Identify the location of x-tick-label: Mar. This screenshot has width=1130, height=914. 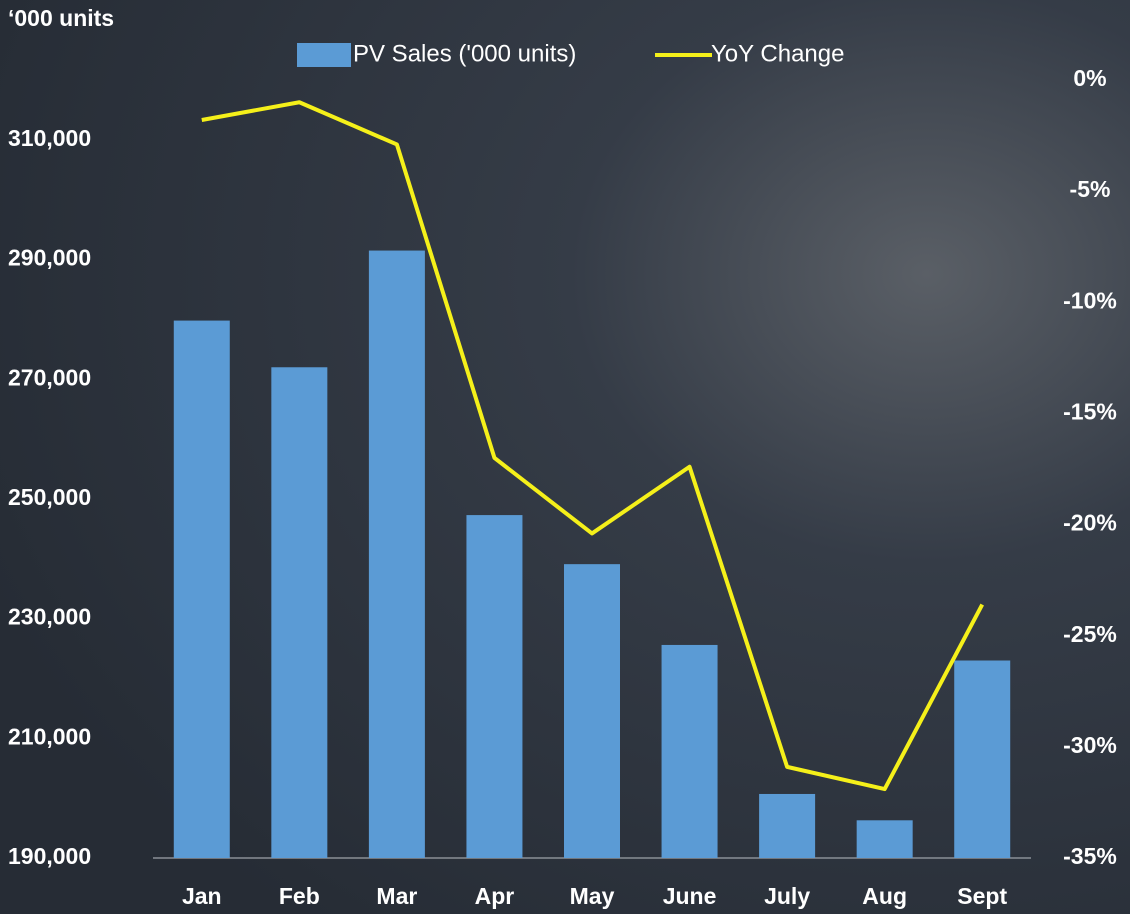
(396, 896).